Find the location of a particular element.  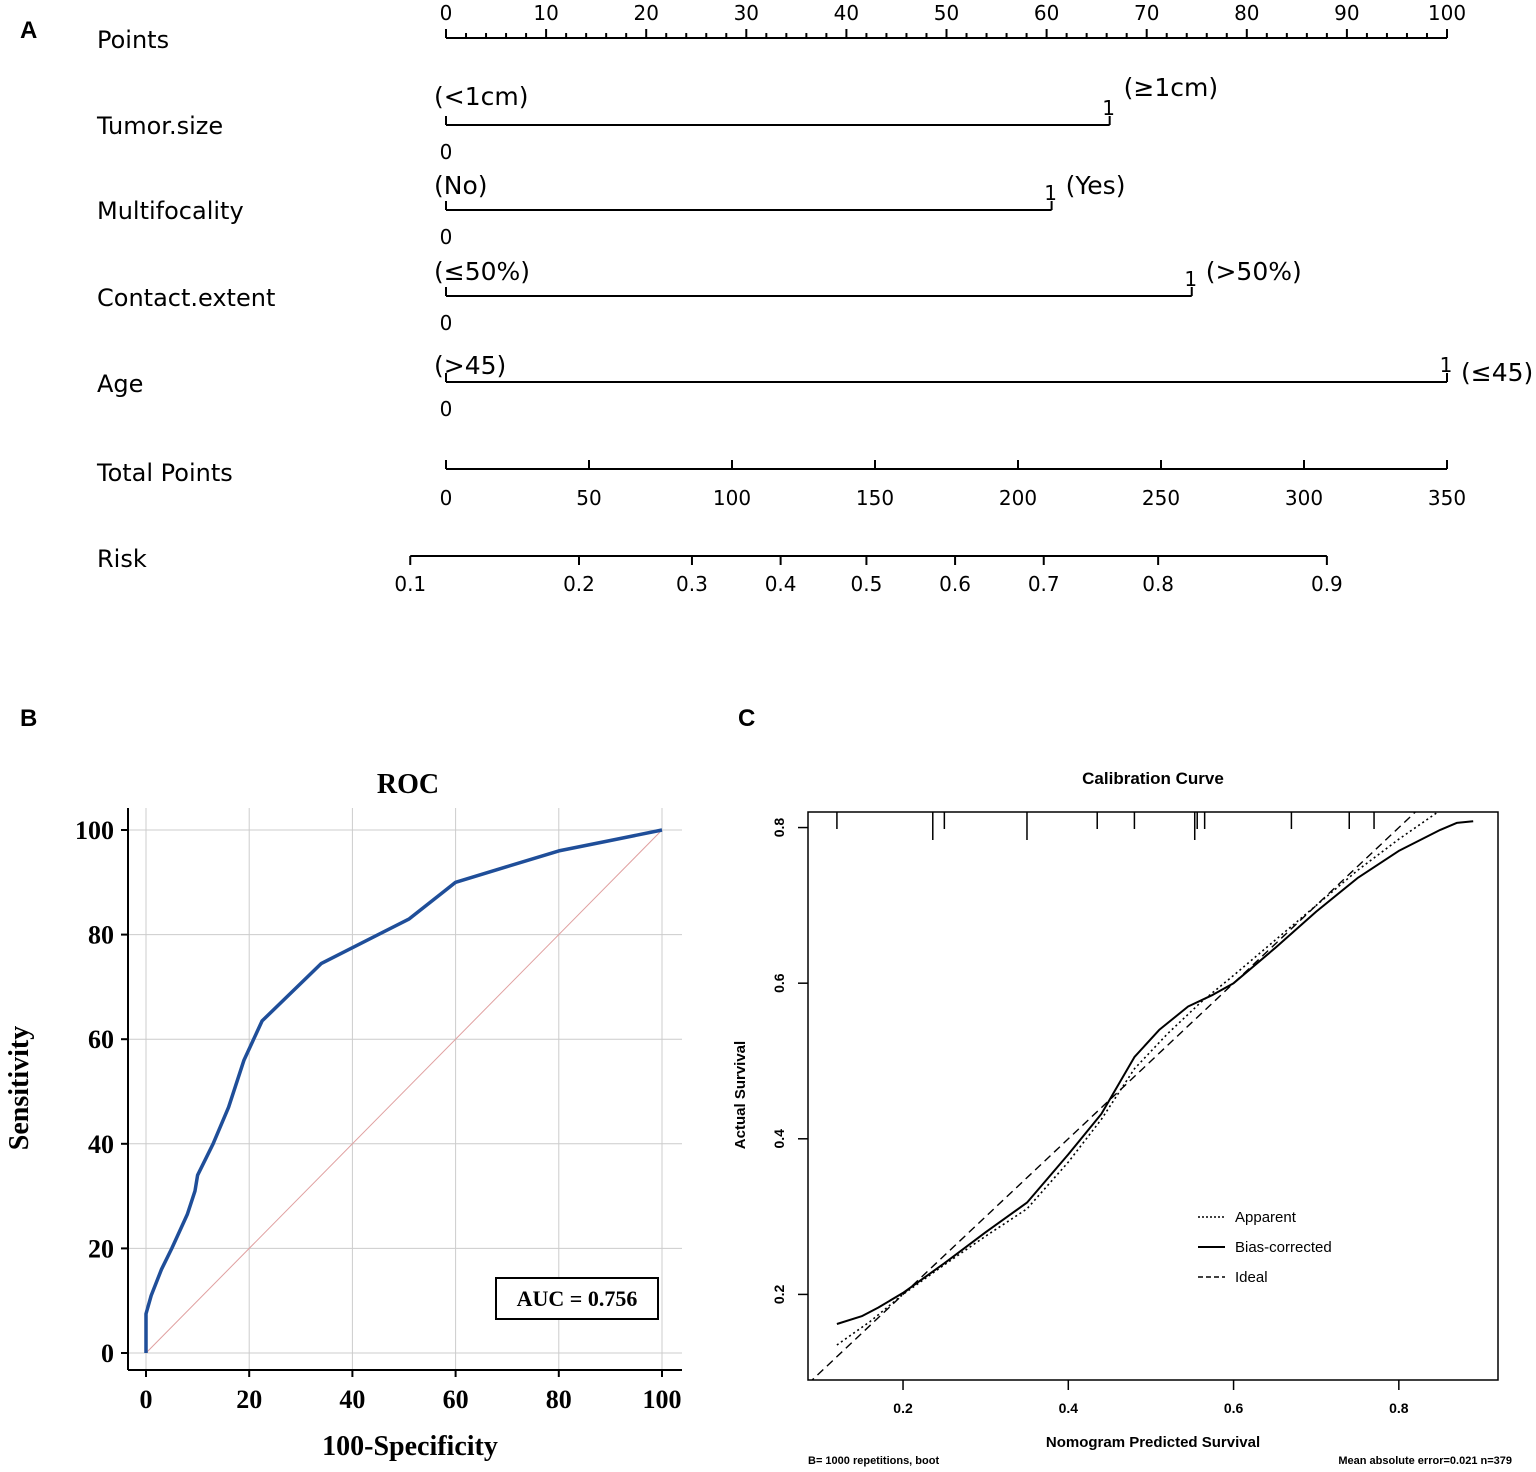

calibration-x-tick-label: 0.6 is located at coordinates (1234, 1408).